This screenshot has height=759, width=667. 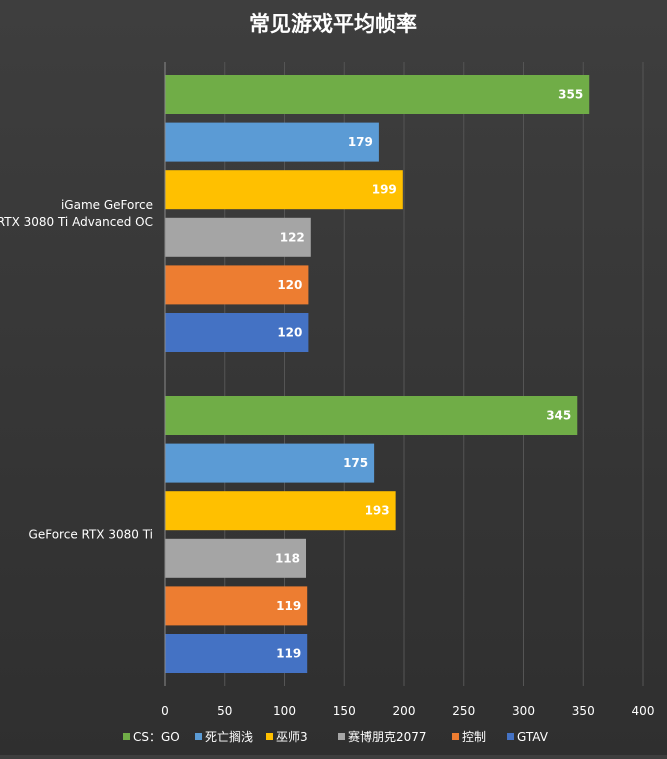 I want to click on category-label-line: GeForce RTX 3080 Ti, so click(x=91, y=535).